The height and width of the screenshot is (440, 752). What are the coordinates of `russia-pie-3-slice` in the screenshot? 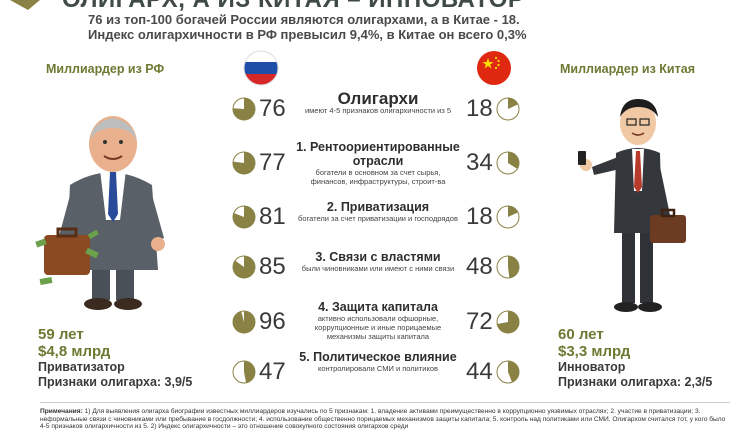 It's located at (243, 267).